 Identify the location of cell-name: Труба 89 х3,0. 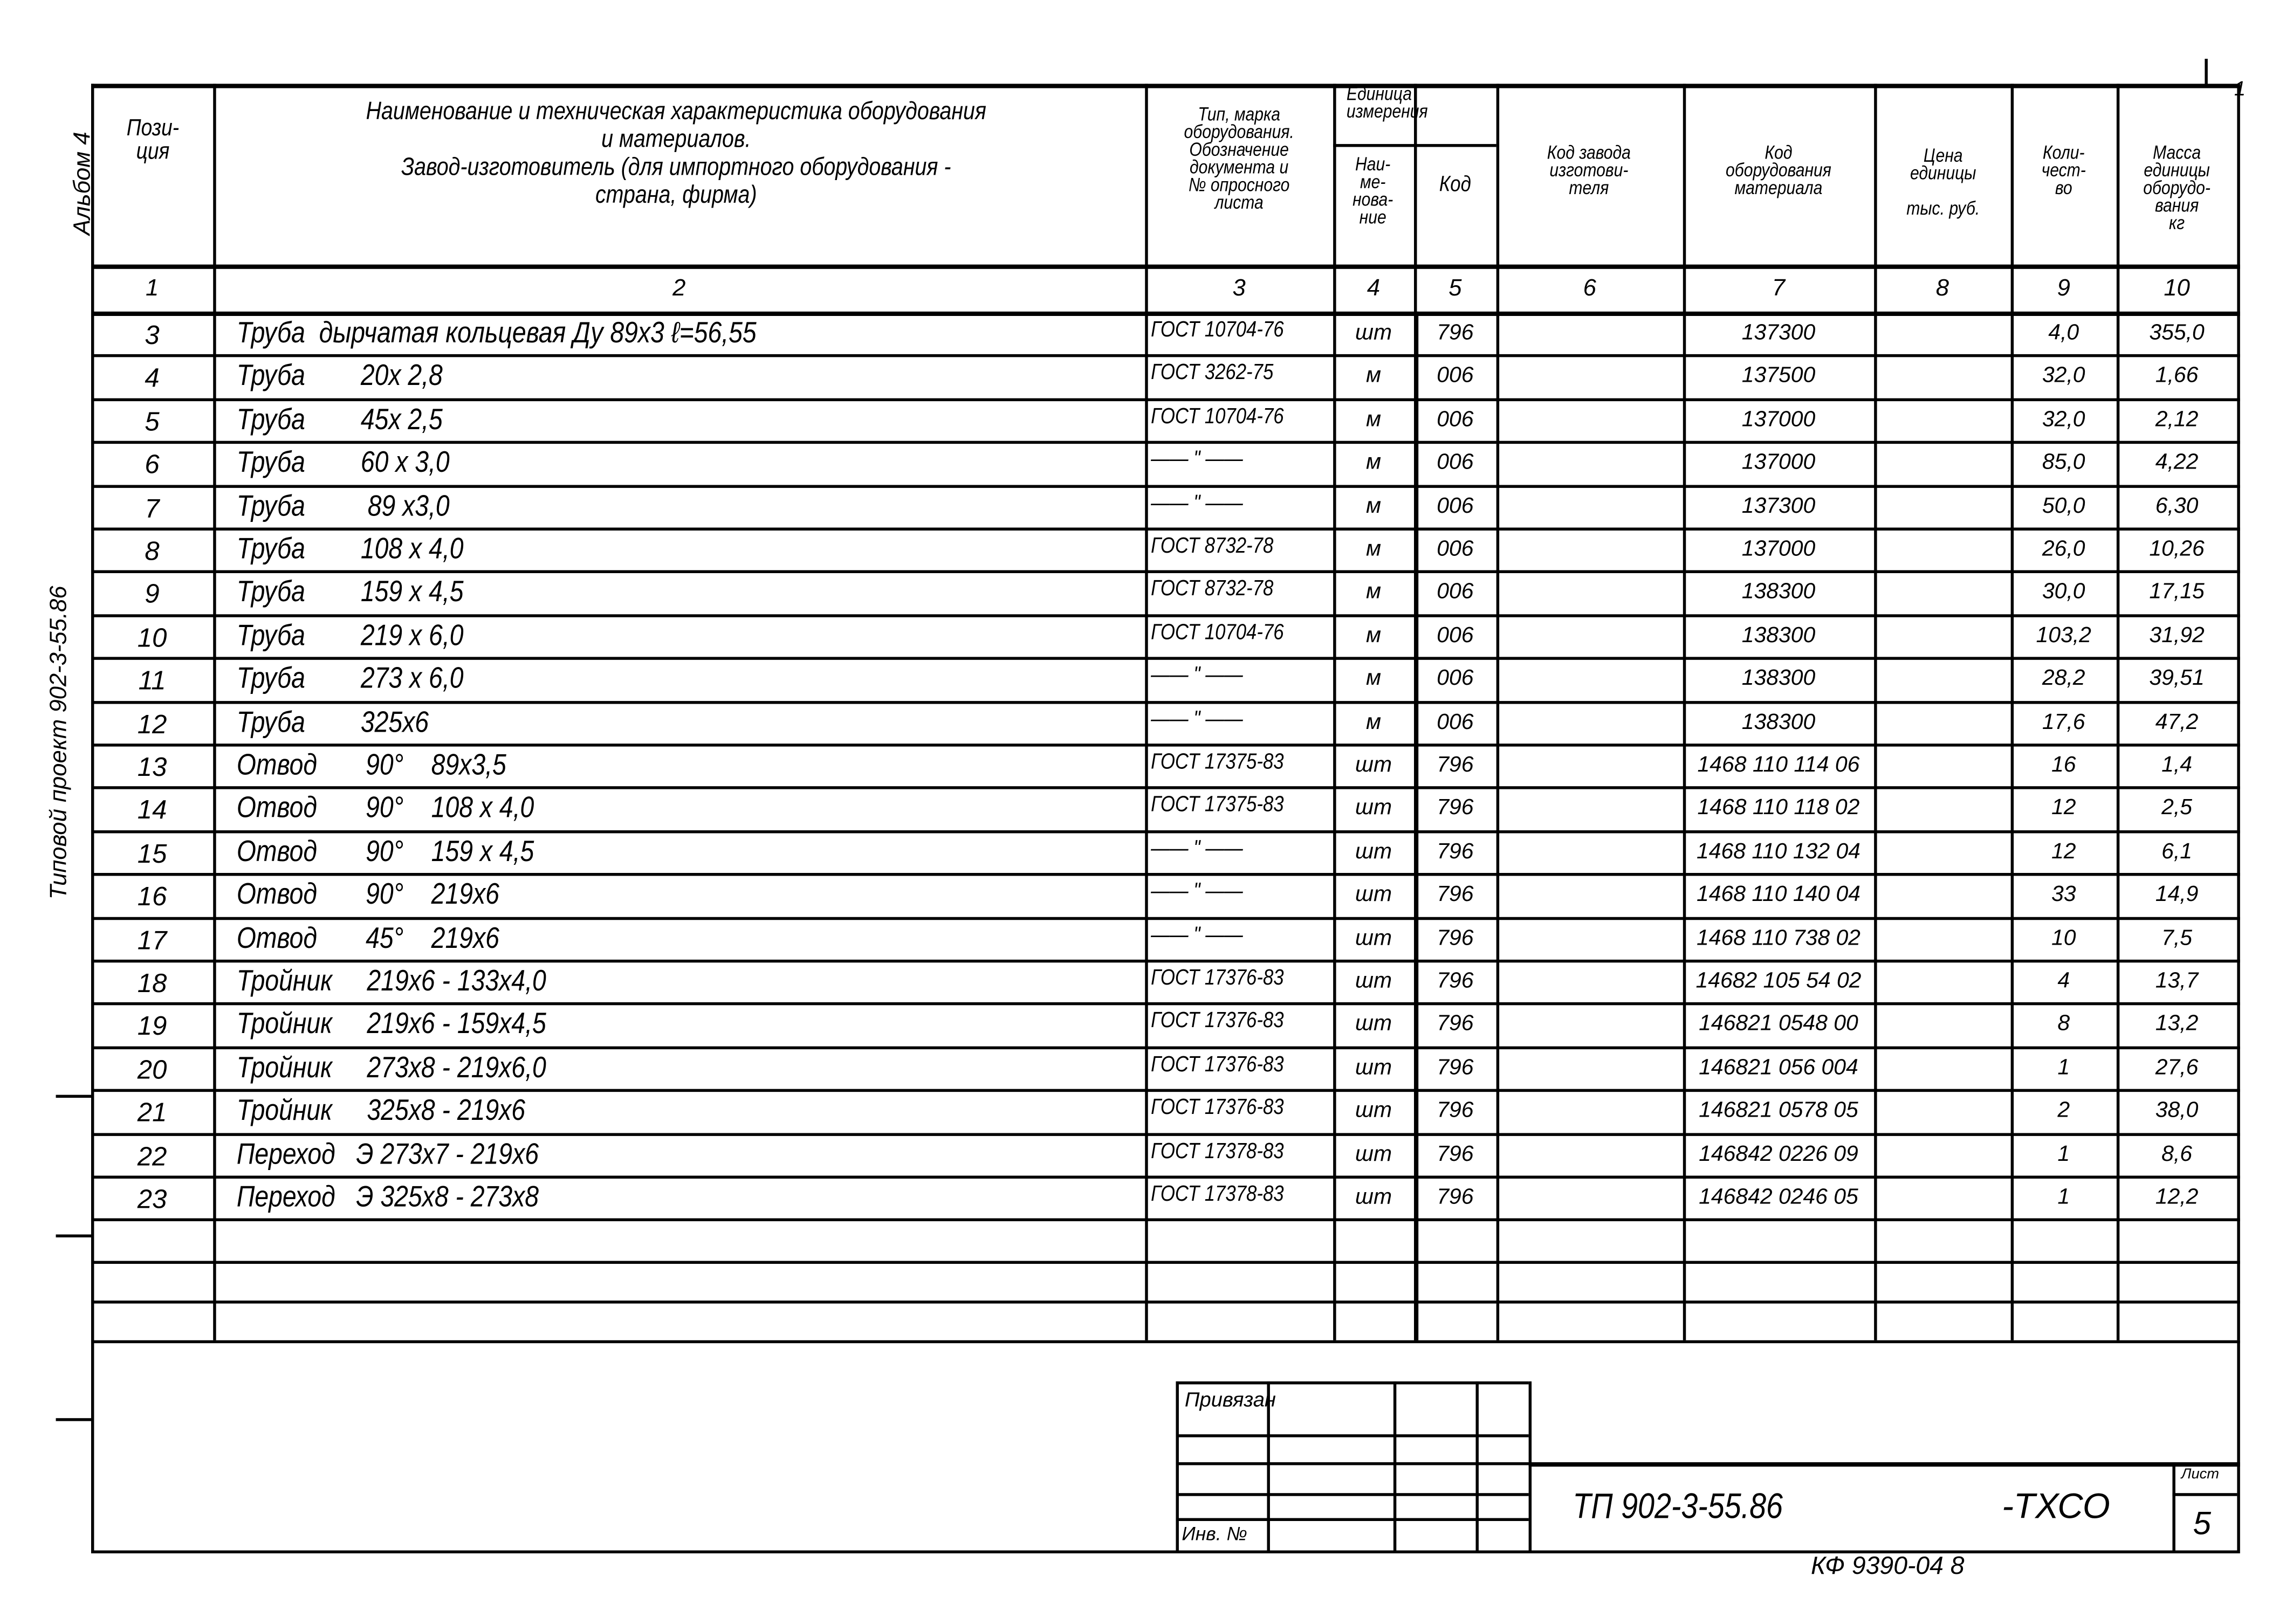
(343, 506).